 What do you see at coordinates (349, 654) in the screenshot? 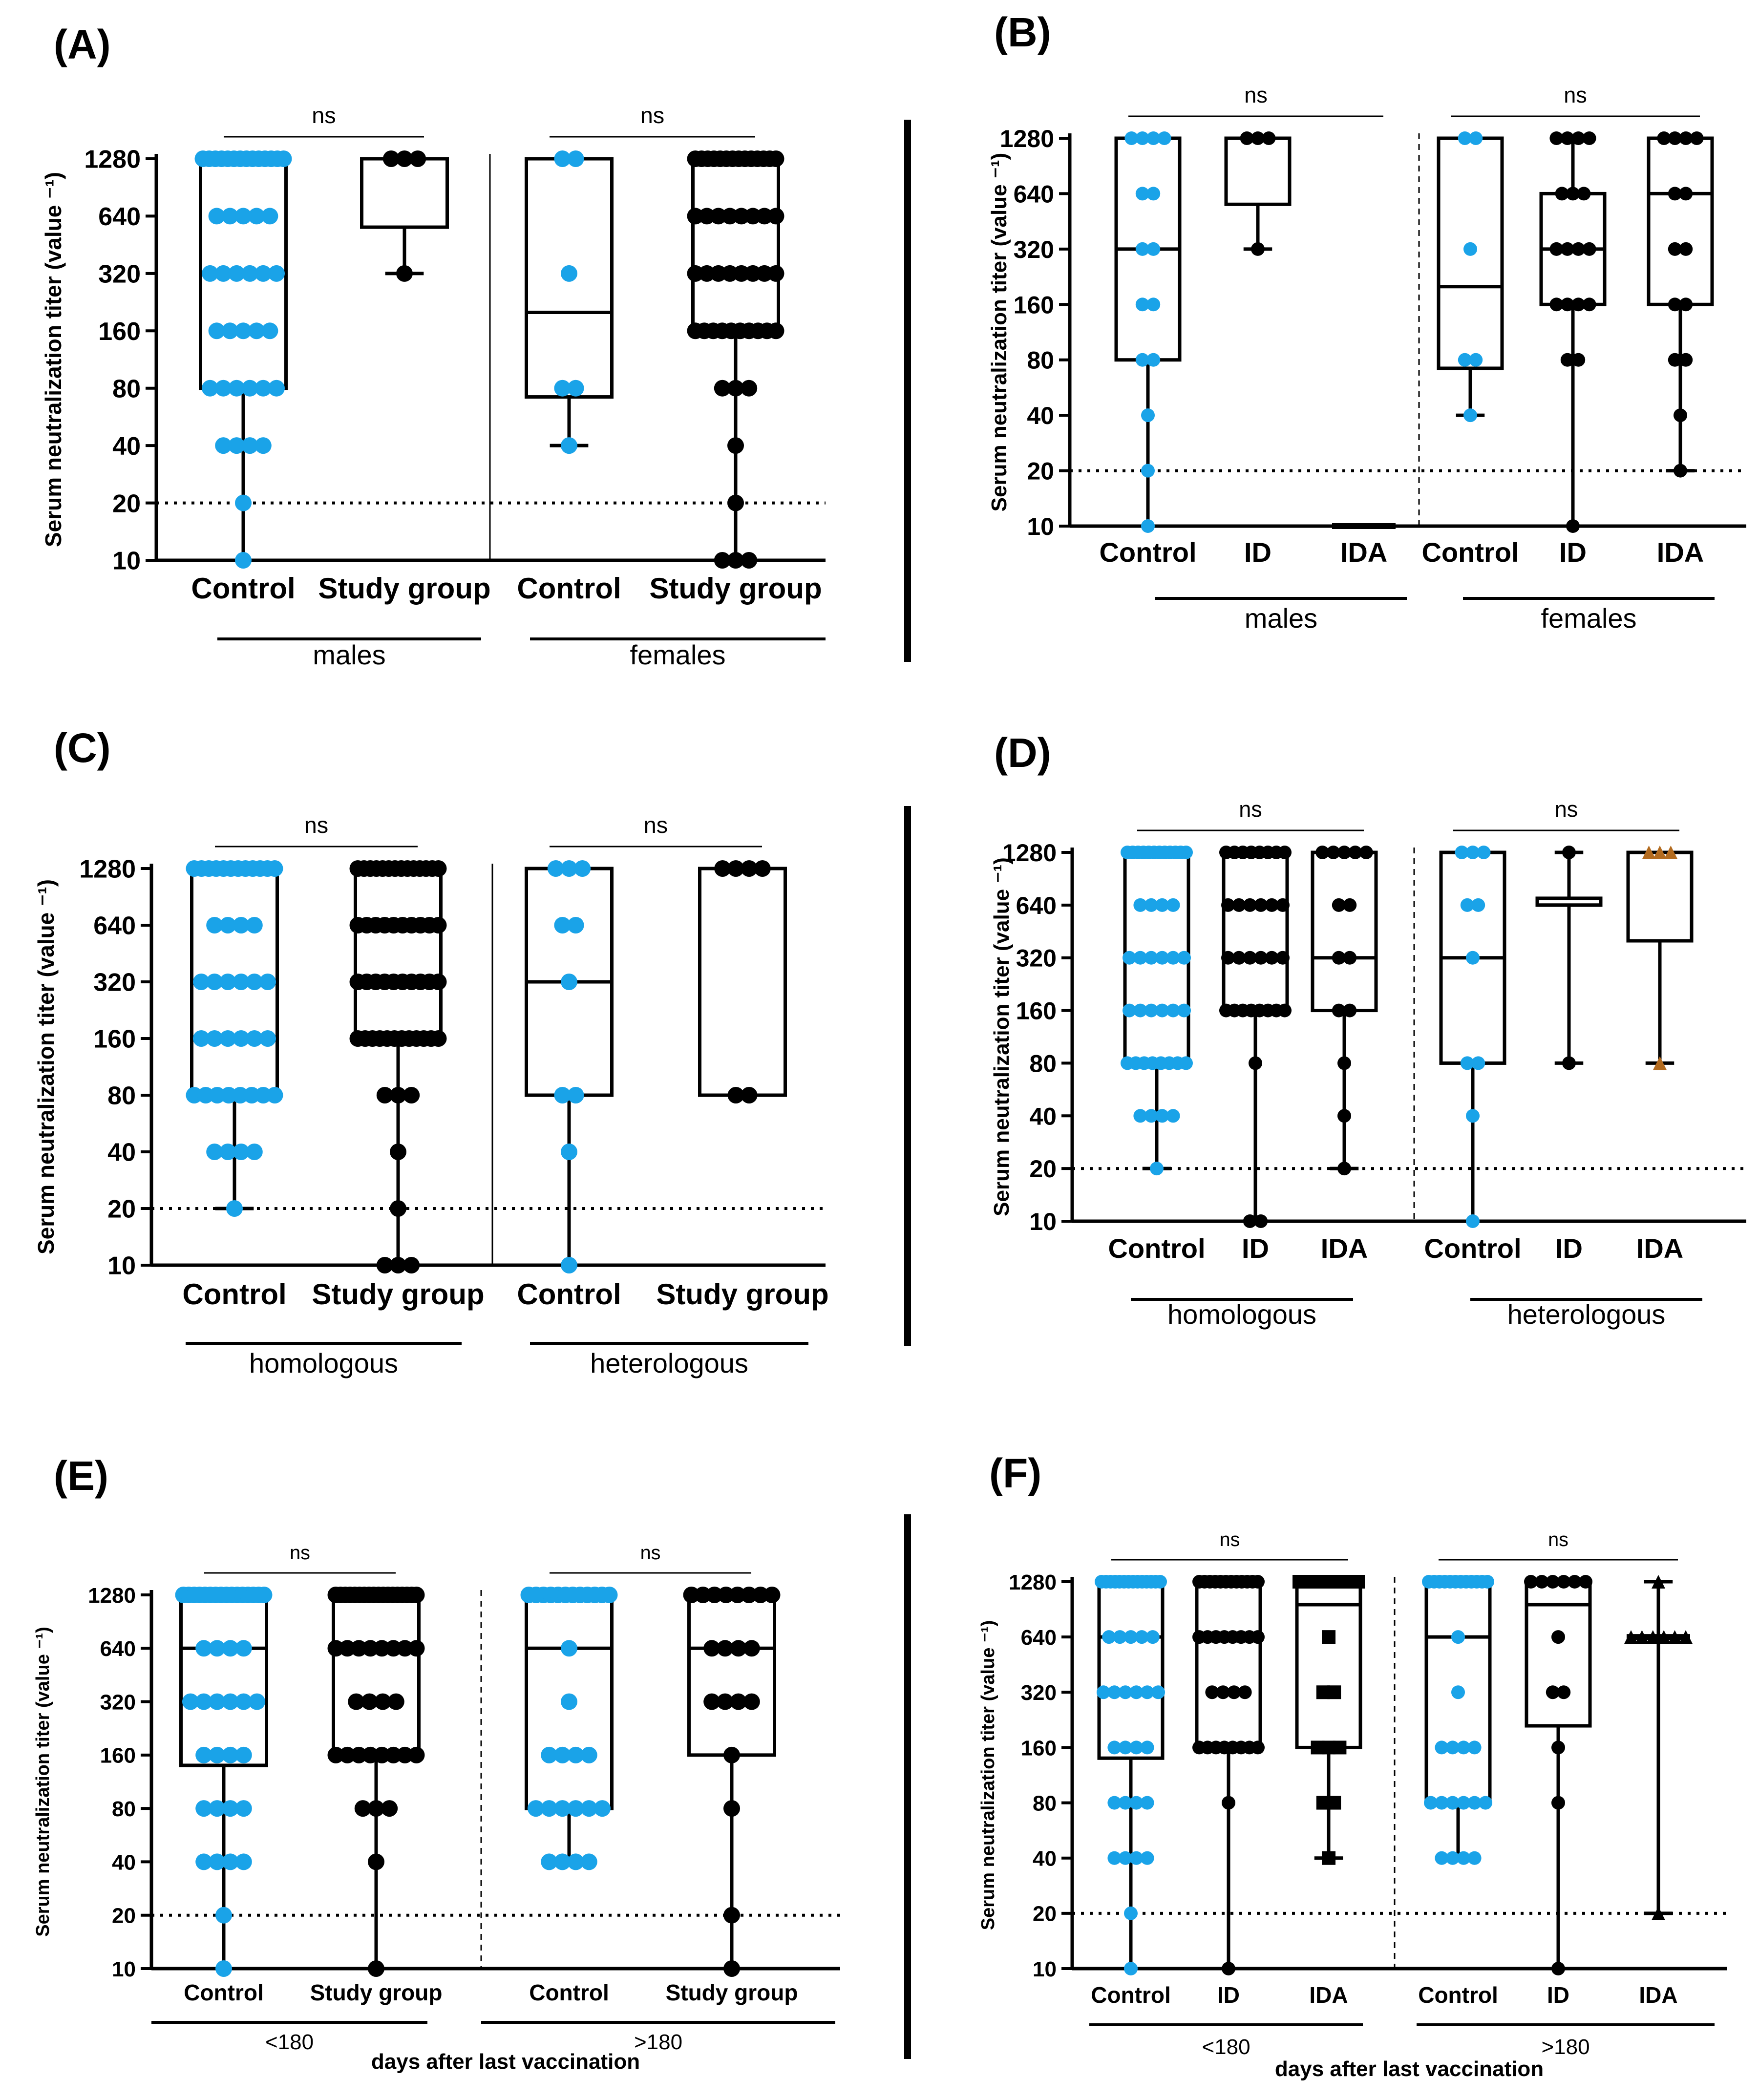
I see `category-label: males` at bounding box center [349, 654].